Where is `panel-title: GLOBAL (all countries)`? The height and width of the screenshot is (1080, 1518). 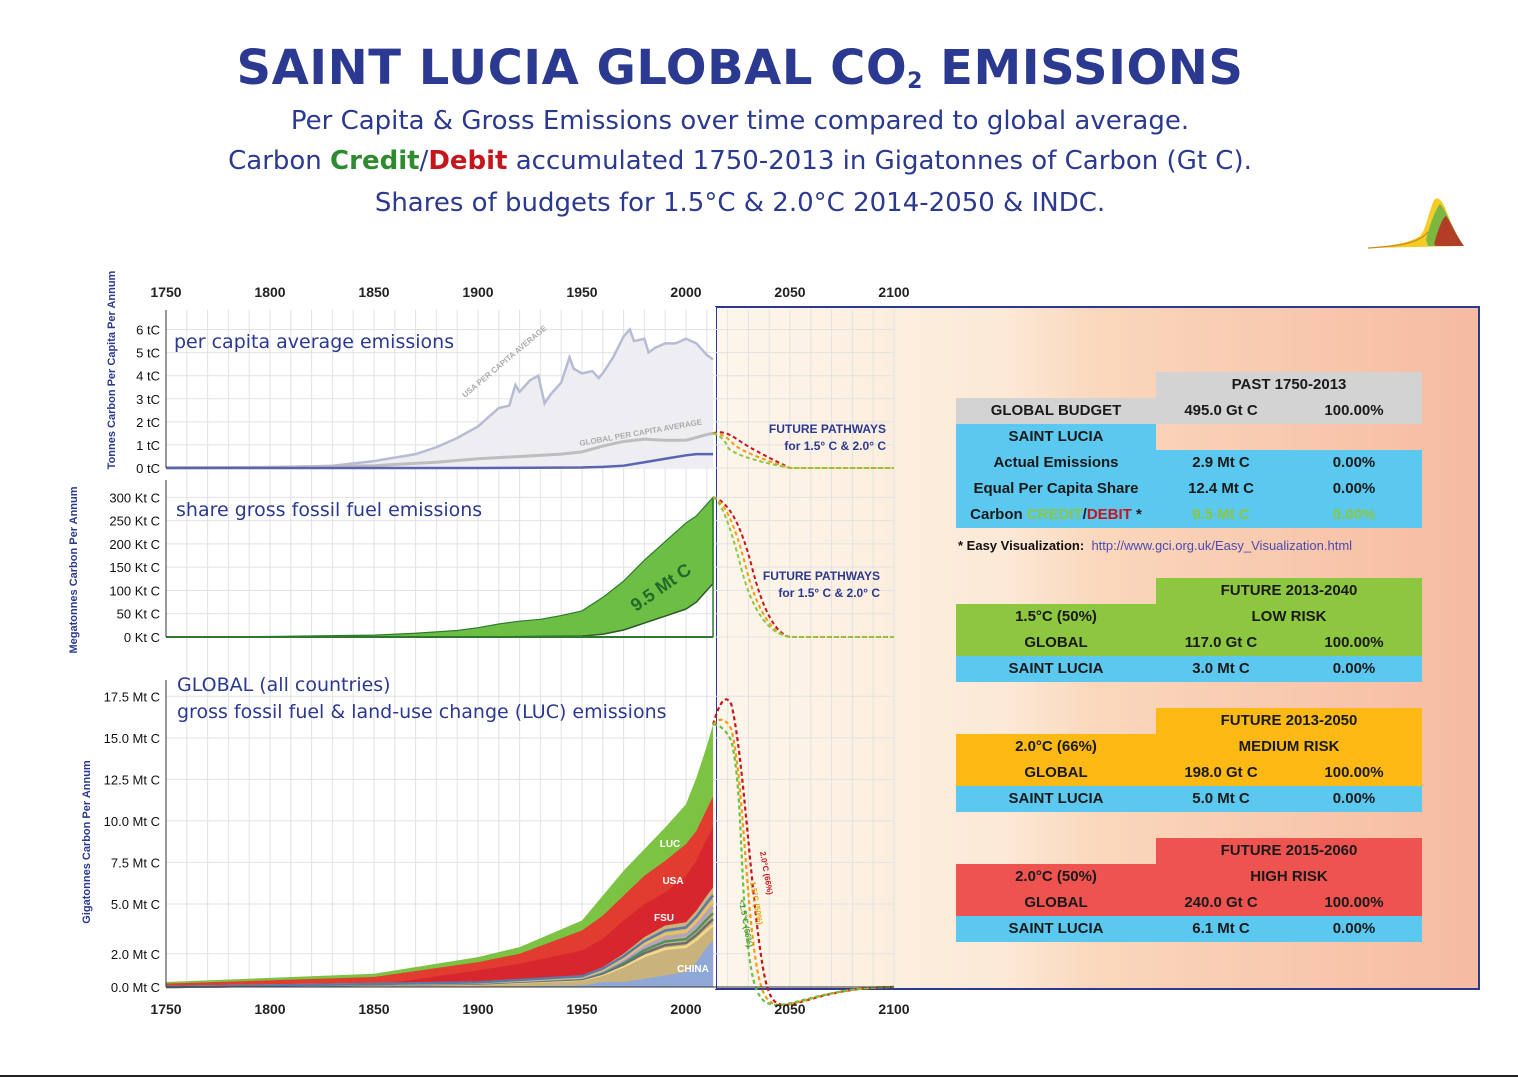 panel-title: GLOBAL (all countries) is located at coordinates (284, 685).